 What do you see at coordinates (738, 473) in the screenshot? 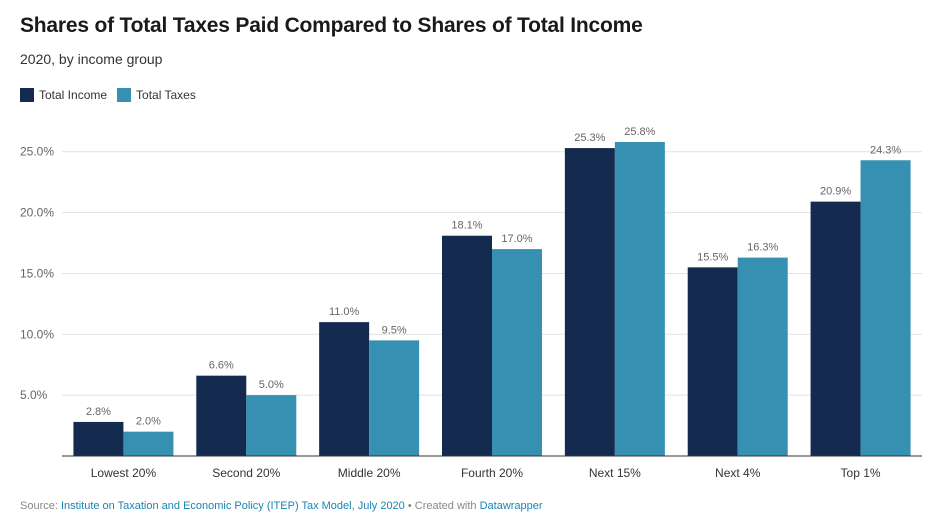
I see `x-tick-label: Next 4%` at bounding box center [738, 473].